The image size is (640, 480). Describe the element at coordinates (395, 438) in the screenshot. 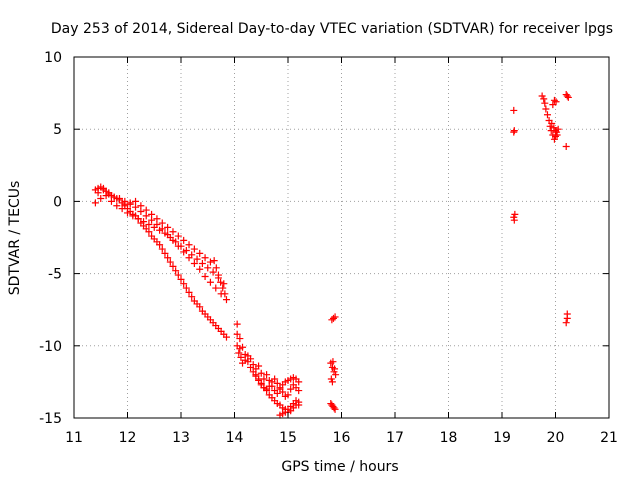

I see `x-tick-label: 17` at that location.